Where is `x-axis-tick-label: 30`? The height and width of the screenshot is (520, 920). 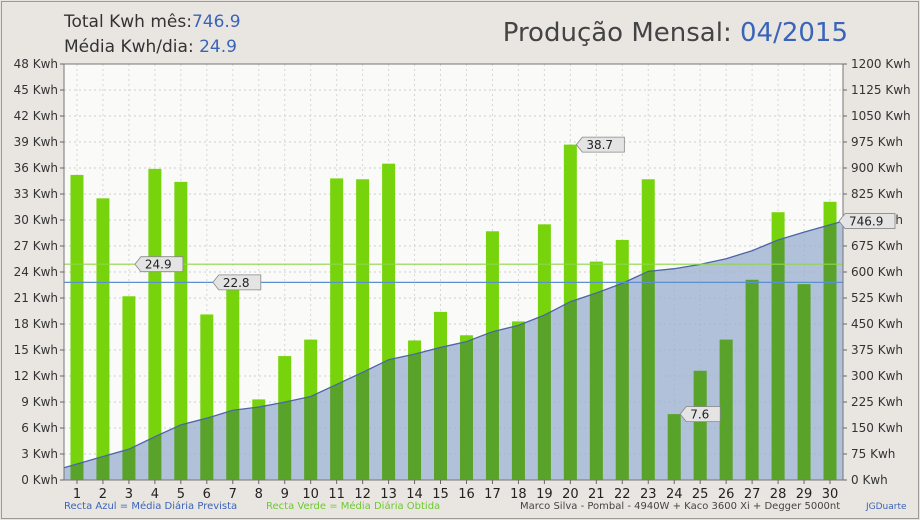
x-axis-tick-label: 30 is located at coordinates (830, 494).